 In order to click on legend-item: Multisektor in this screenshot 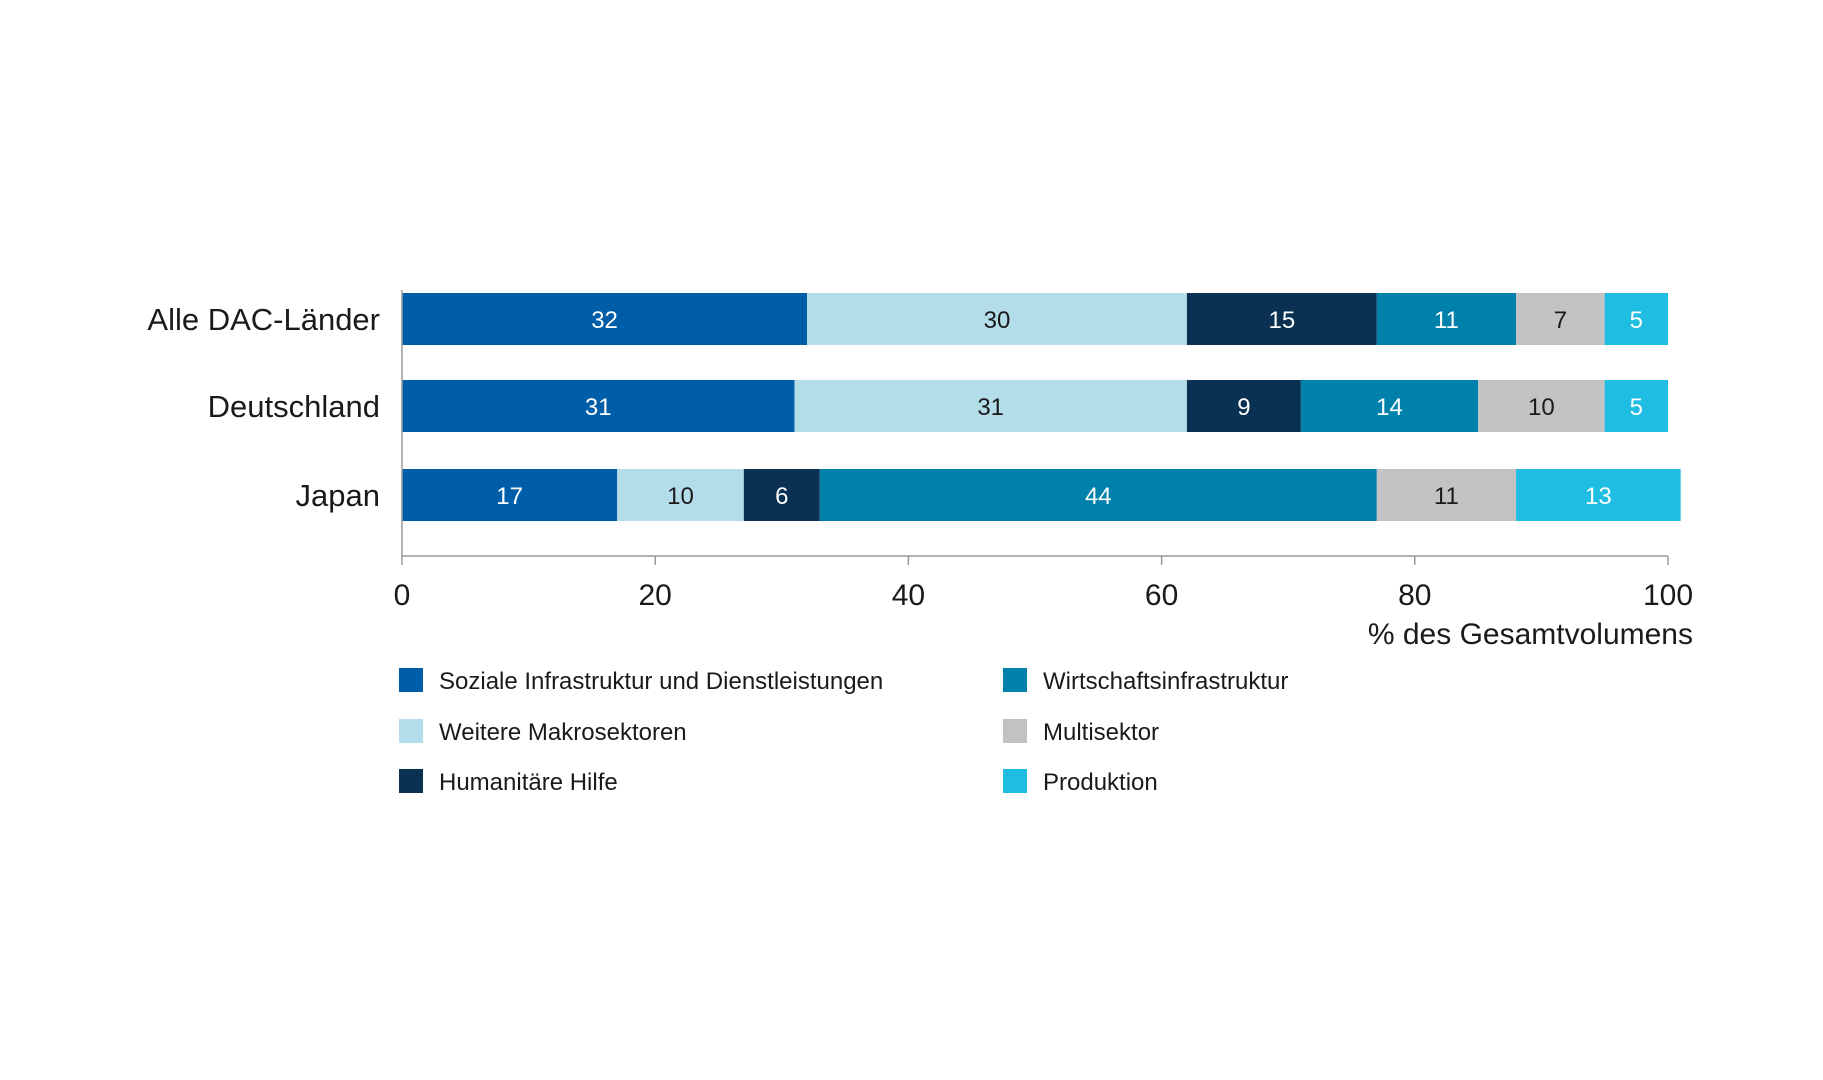, I will do `click(1081, 732)`.